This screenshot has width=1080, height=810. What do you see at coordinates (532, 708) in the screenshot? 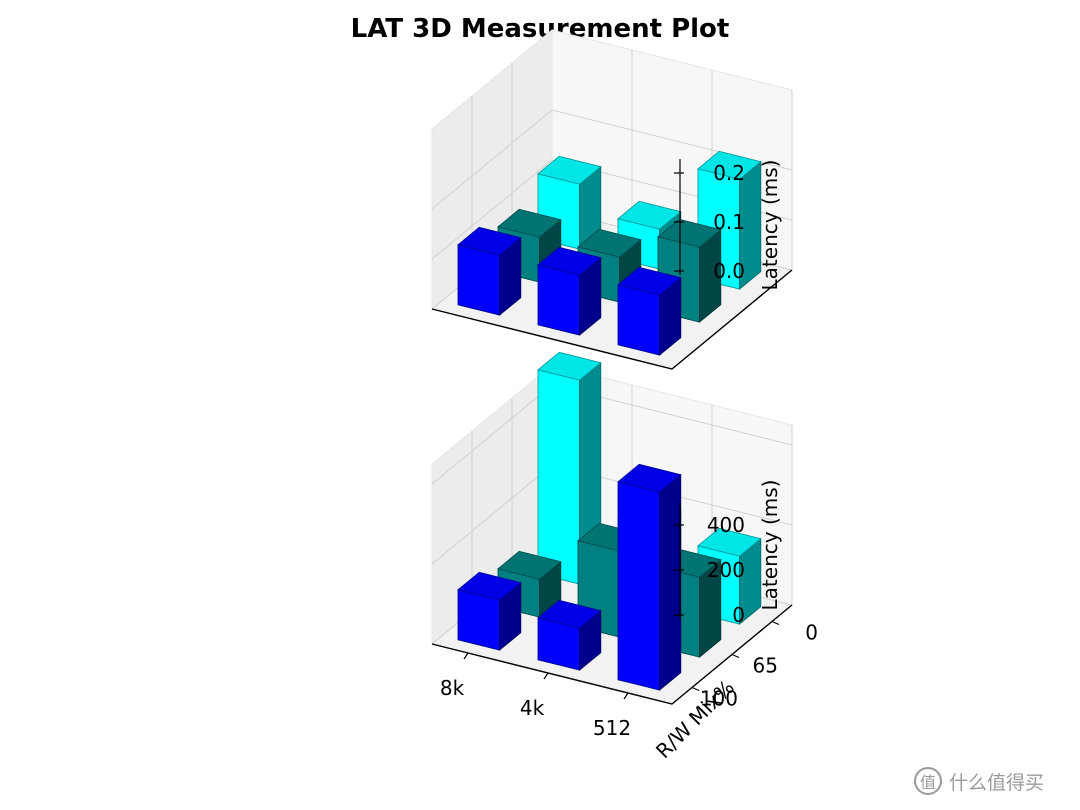
I see `x-tick-label: 4k` at bounding box center [532, 708].